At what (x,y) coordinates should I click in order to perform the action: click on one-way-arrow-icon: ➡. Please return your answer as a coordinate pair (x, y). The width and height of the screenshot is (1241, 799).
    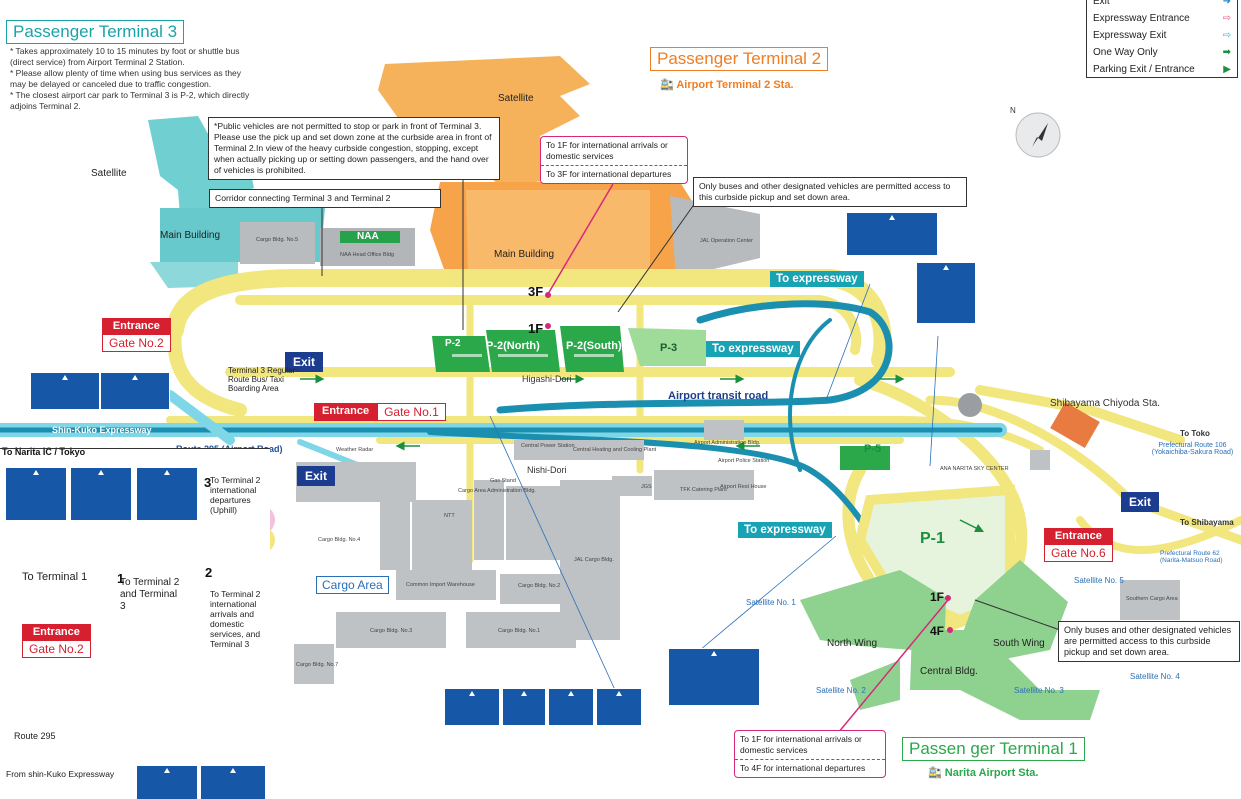
    Looking at the image, I should click on (1226, 52).